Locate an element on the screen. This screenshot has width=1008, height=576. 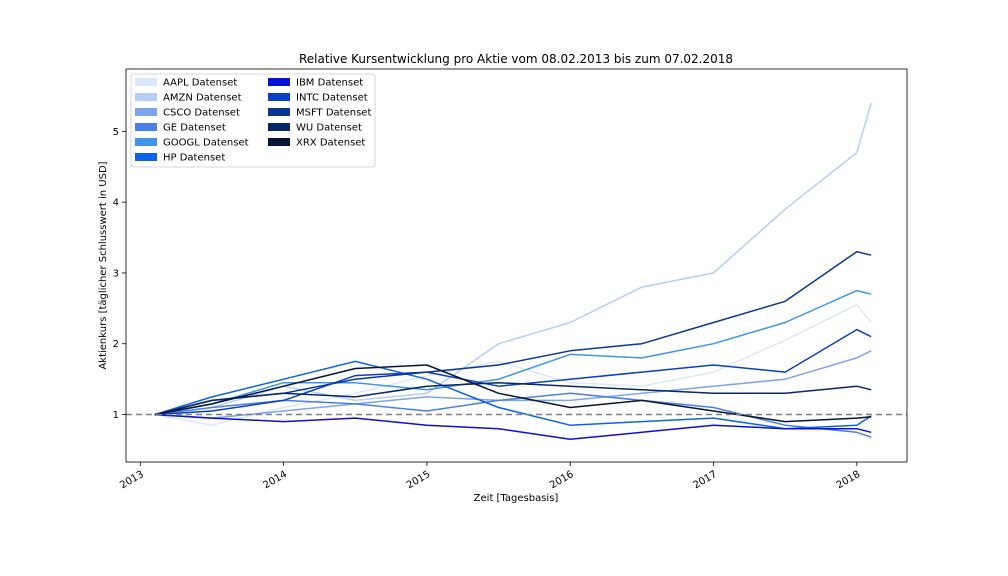
series-line-intc is located at coordinates (513, 372).